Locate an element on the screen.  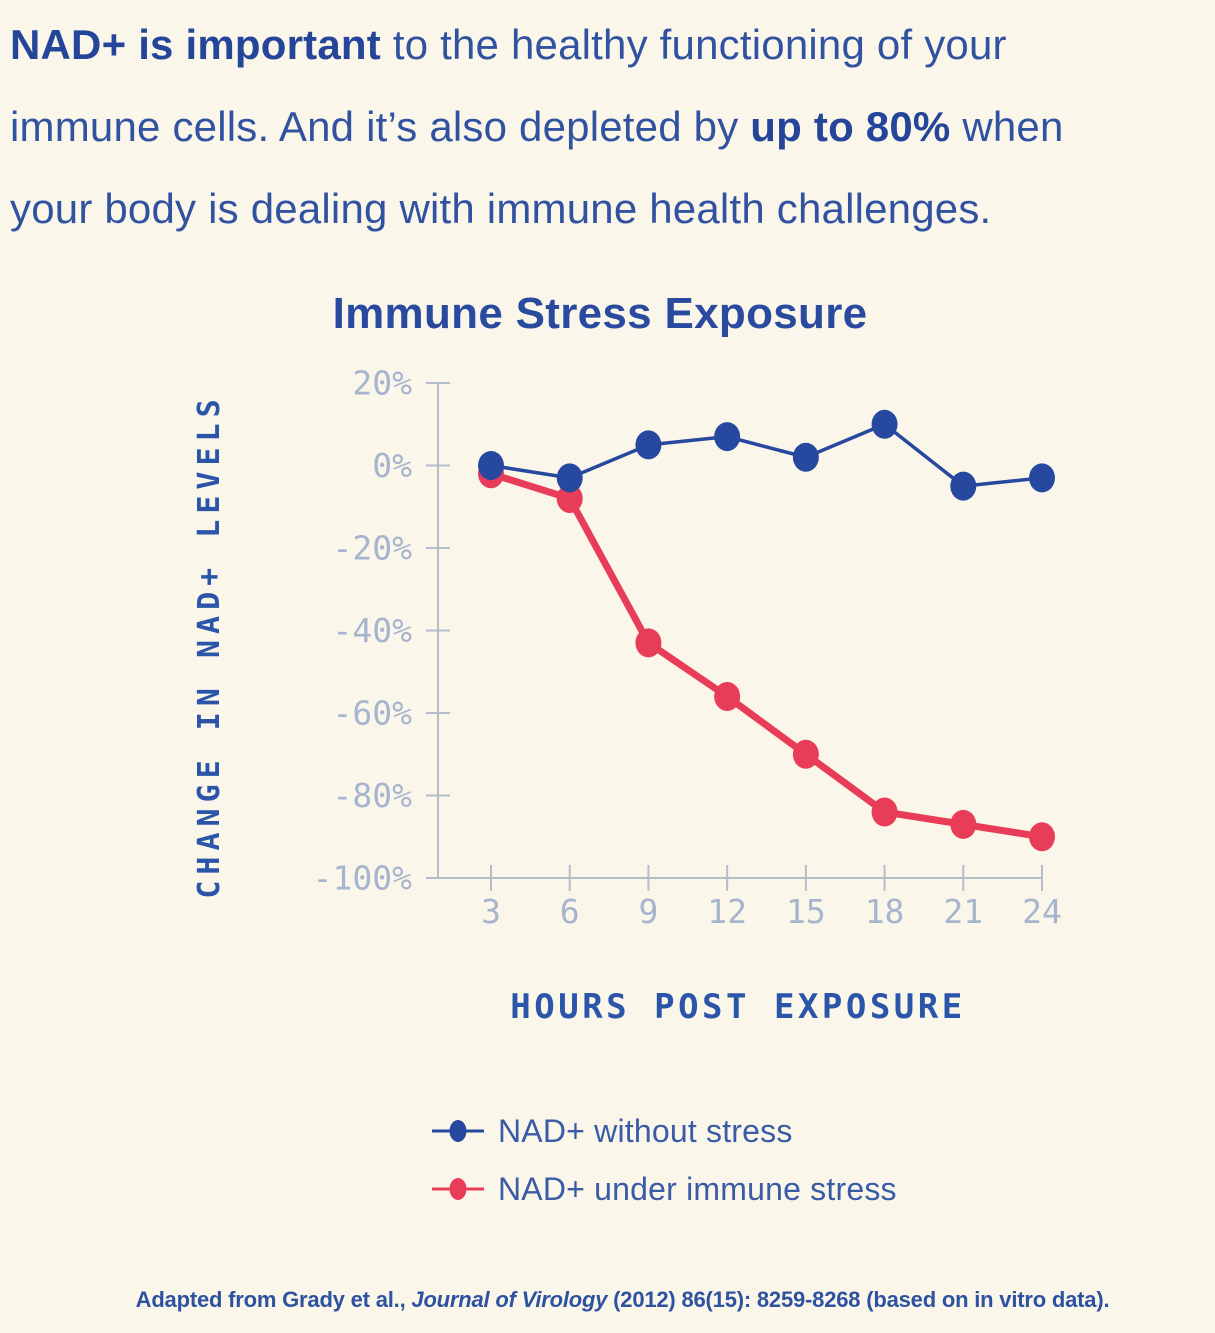
y-tick-label: -40% is located at coordinates (373, 630).